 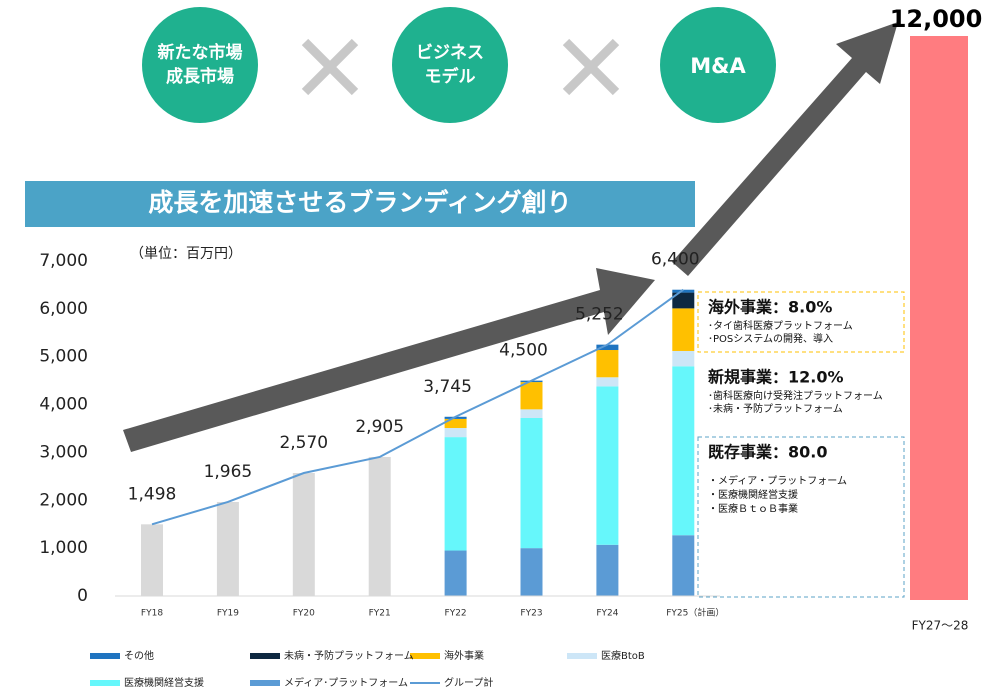 I want to click on circle-text: 新たな市場, so click(x=200, y=52).